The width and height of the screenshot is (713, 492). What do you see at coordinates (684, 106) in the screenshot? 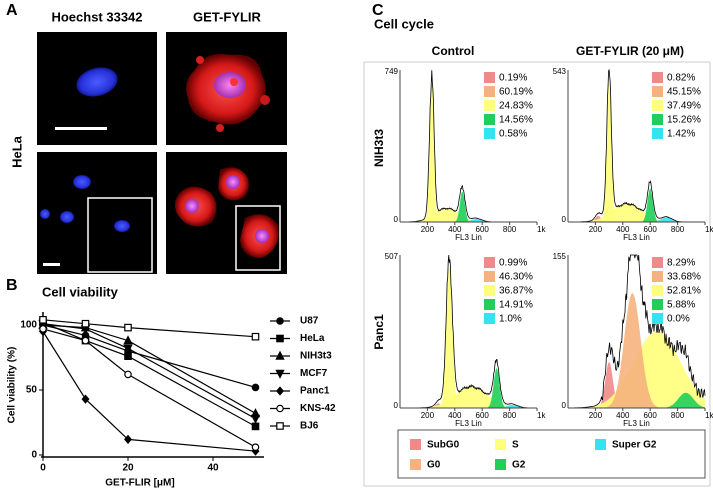
I see `percent-label: 37.49%` at bounding box center [684, 106].